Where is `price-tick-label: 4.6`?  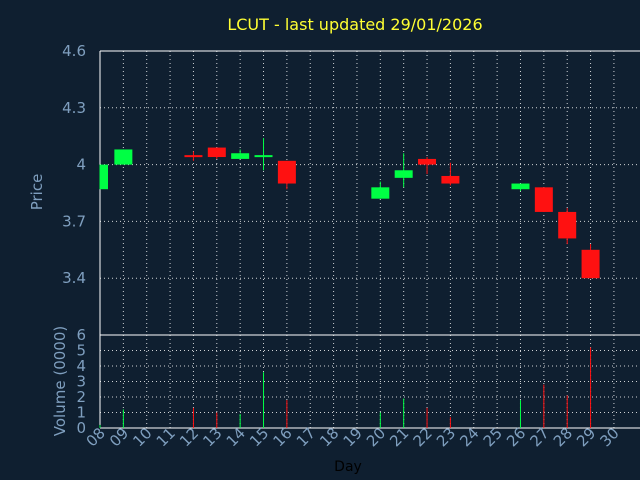 price-tick-label: 4.6 is located at coordinates (74, 51).